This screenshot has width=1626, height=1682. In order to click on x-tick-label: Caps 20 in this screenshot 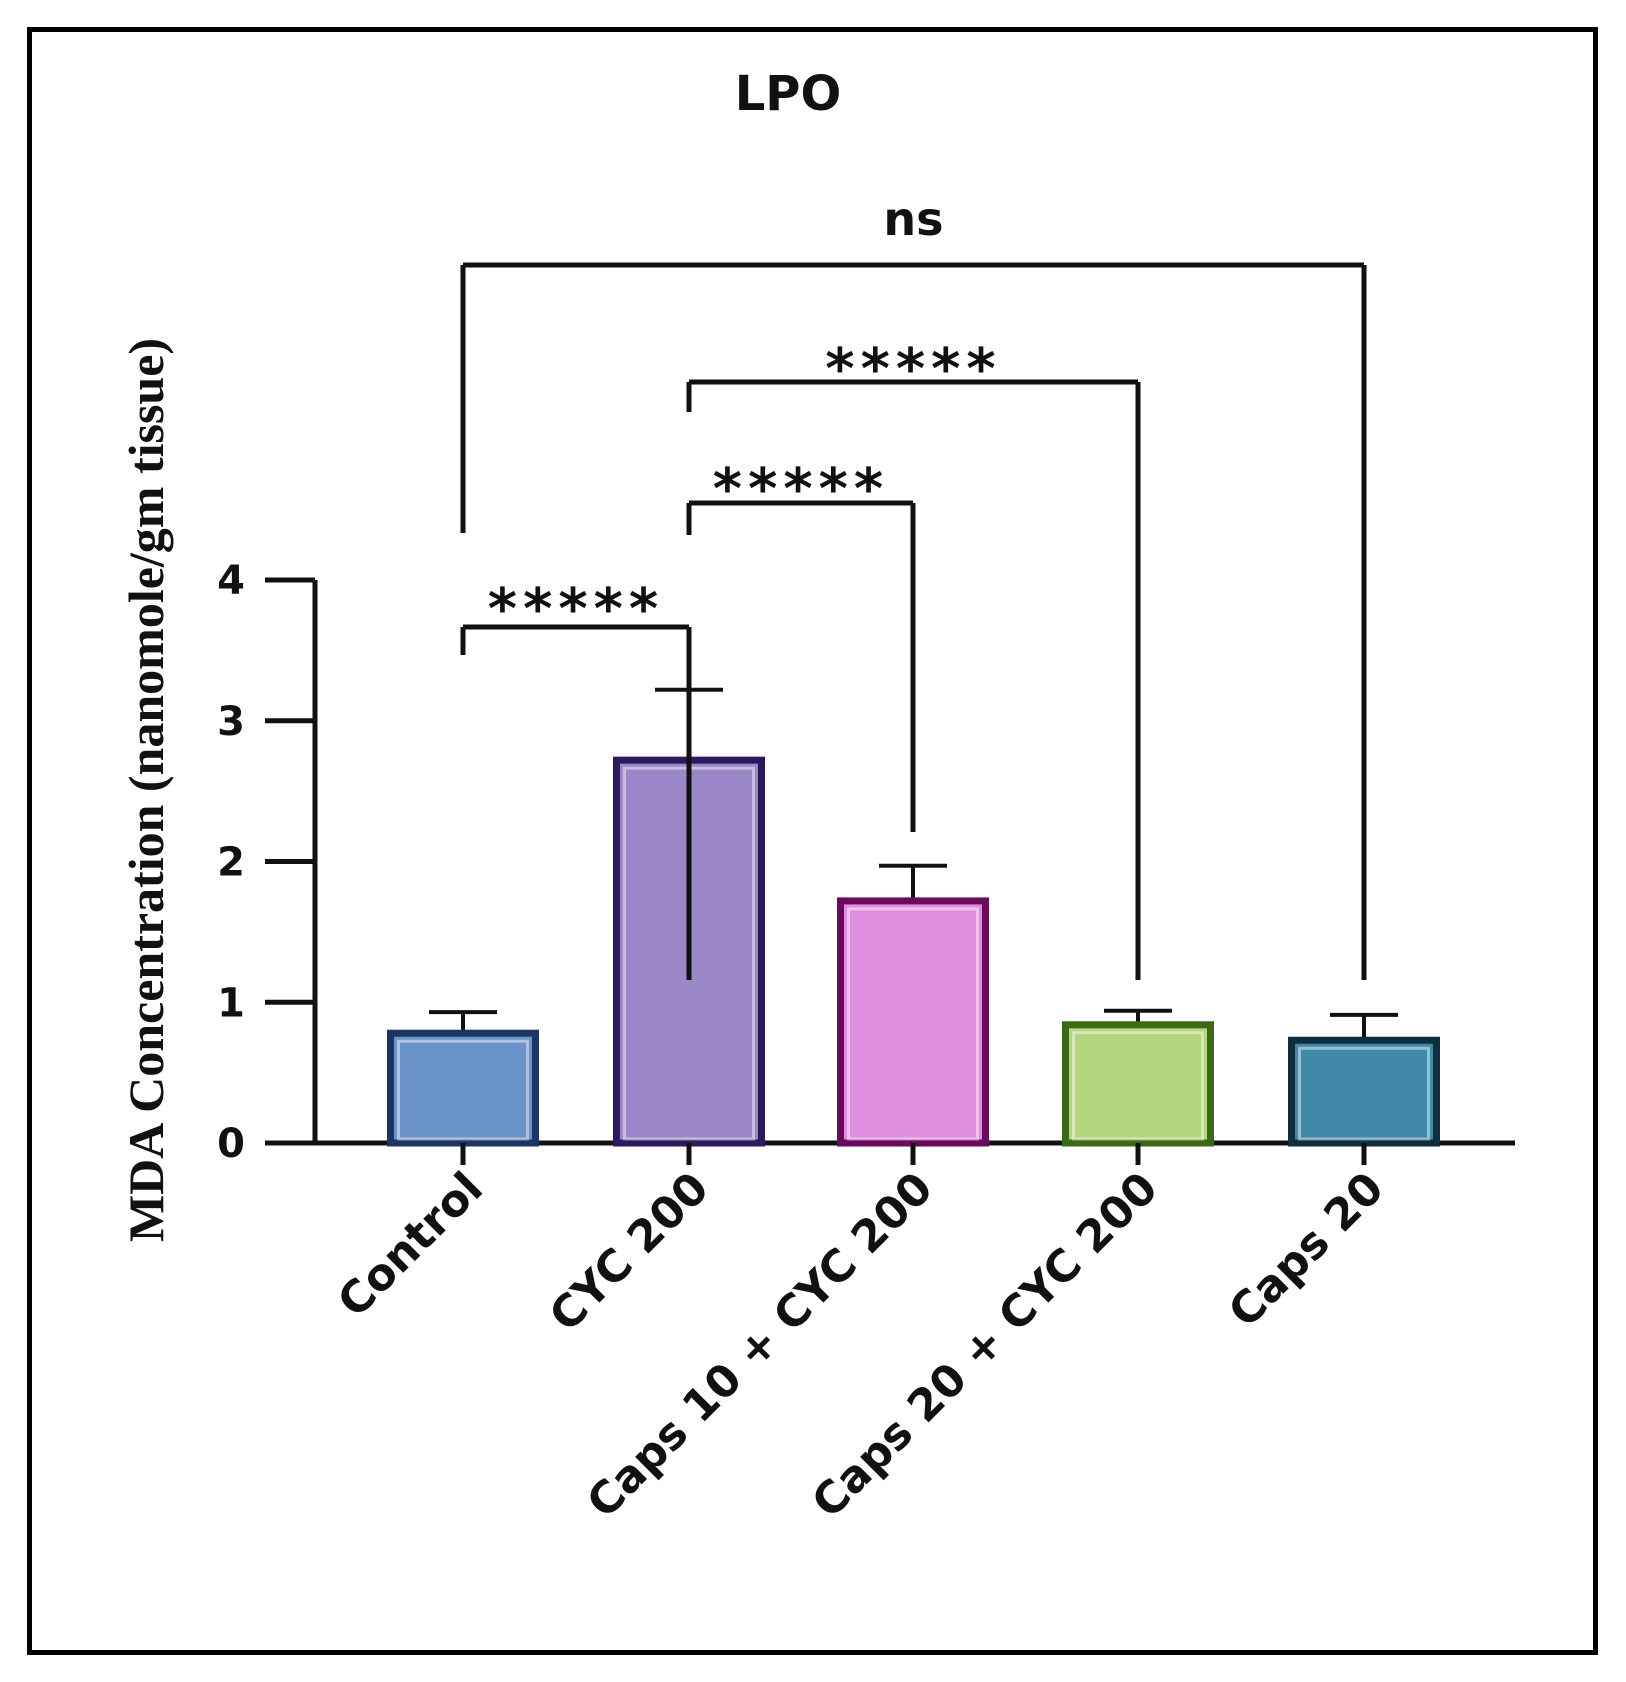, I will do `click(1306, 1250)`.